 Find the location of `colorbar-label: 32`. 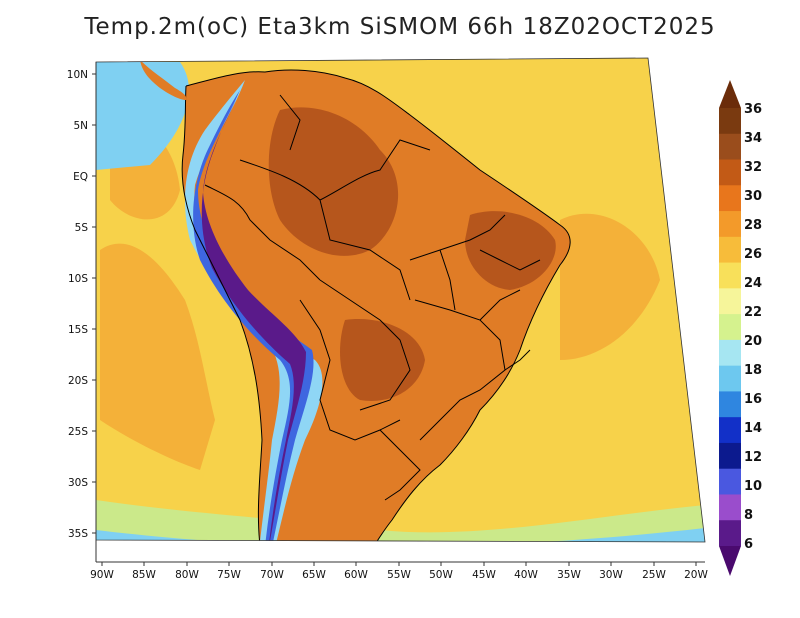

colorbar-label: 32 is located at coordinates (753, 167).